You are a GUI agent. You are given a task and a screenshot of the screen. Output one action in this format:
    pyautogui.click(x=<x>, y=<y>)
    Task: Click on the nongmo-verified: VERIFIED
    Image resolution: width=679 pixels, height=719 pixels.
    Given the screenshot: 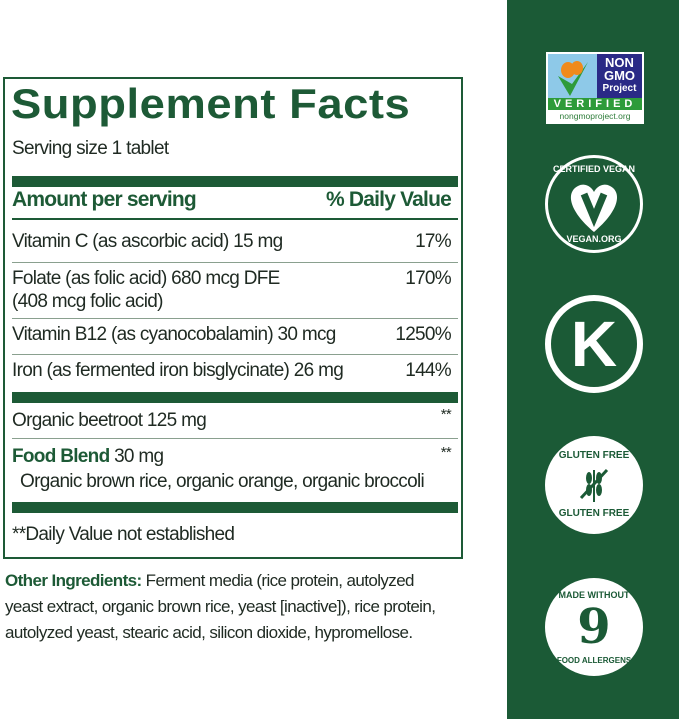 What is the action you would take?
    pyautogui.click(x=595, y=104)
    